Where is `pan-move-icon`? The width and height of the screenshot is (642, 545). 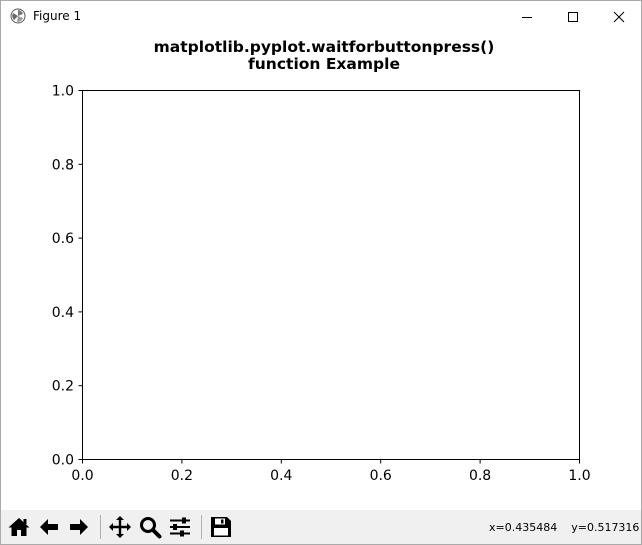
pan-move-icon is located at coordinates (120, 527).